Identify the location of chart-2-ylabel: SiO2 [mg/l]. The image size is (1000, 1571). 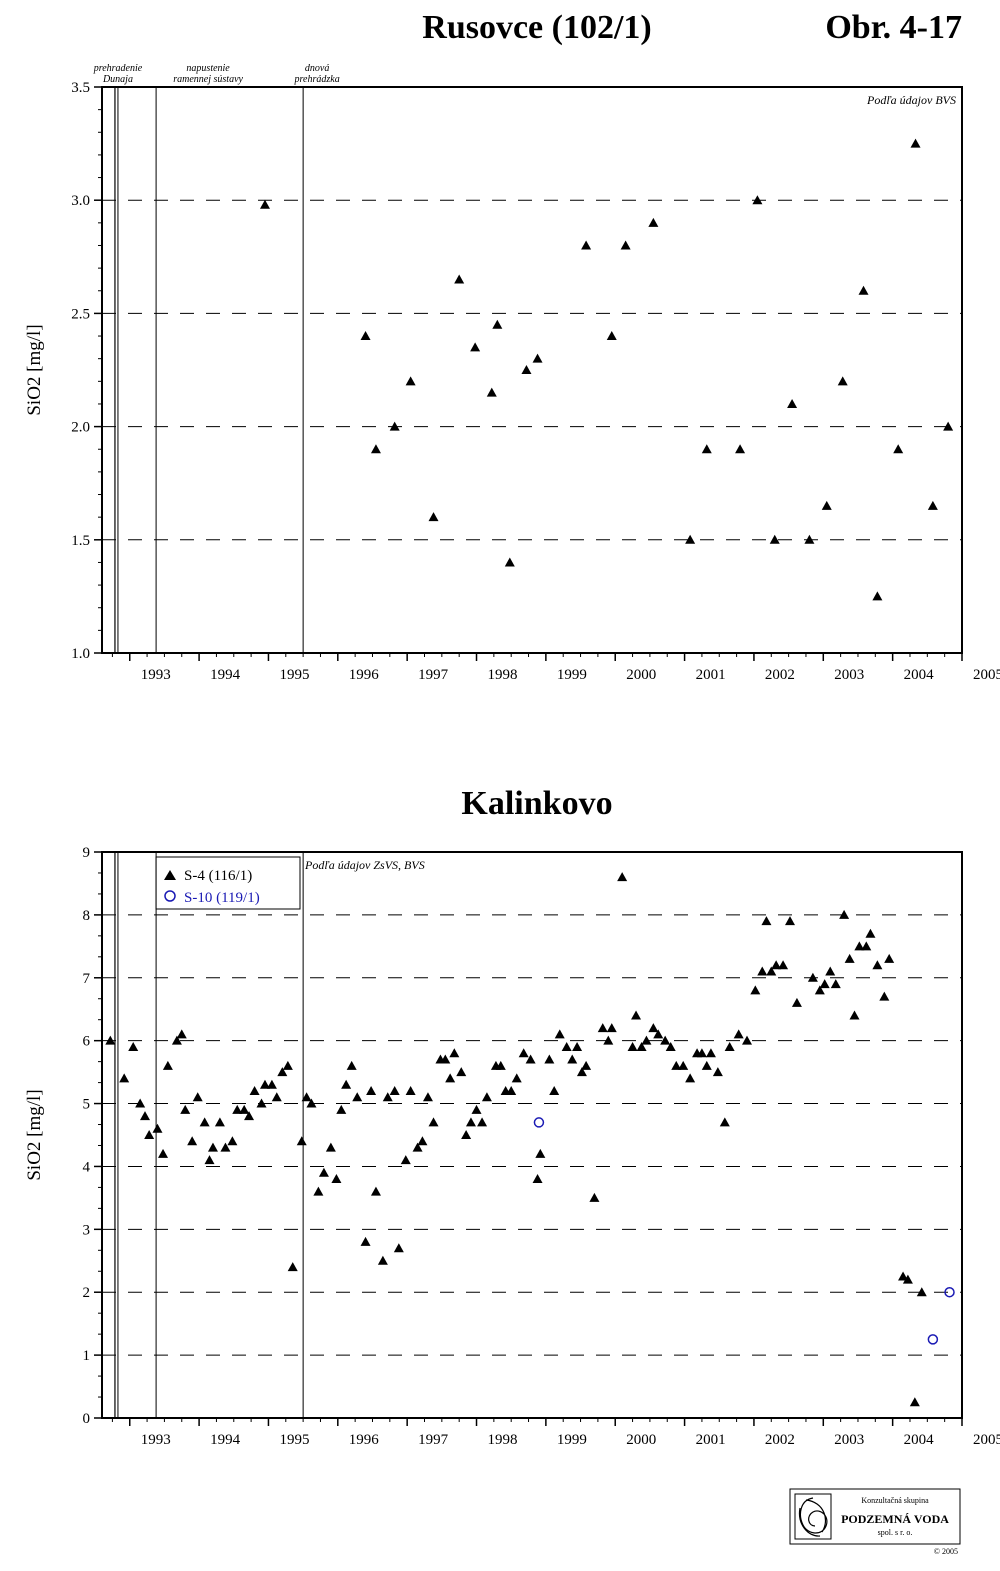
(34, 1134).